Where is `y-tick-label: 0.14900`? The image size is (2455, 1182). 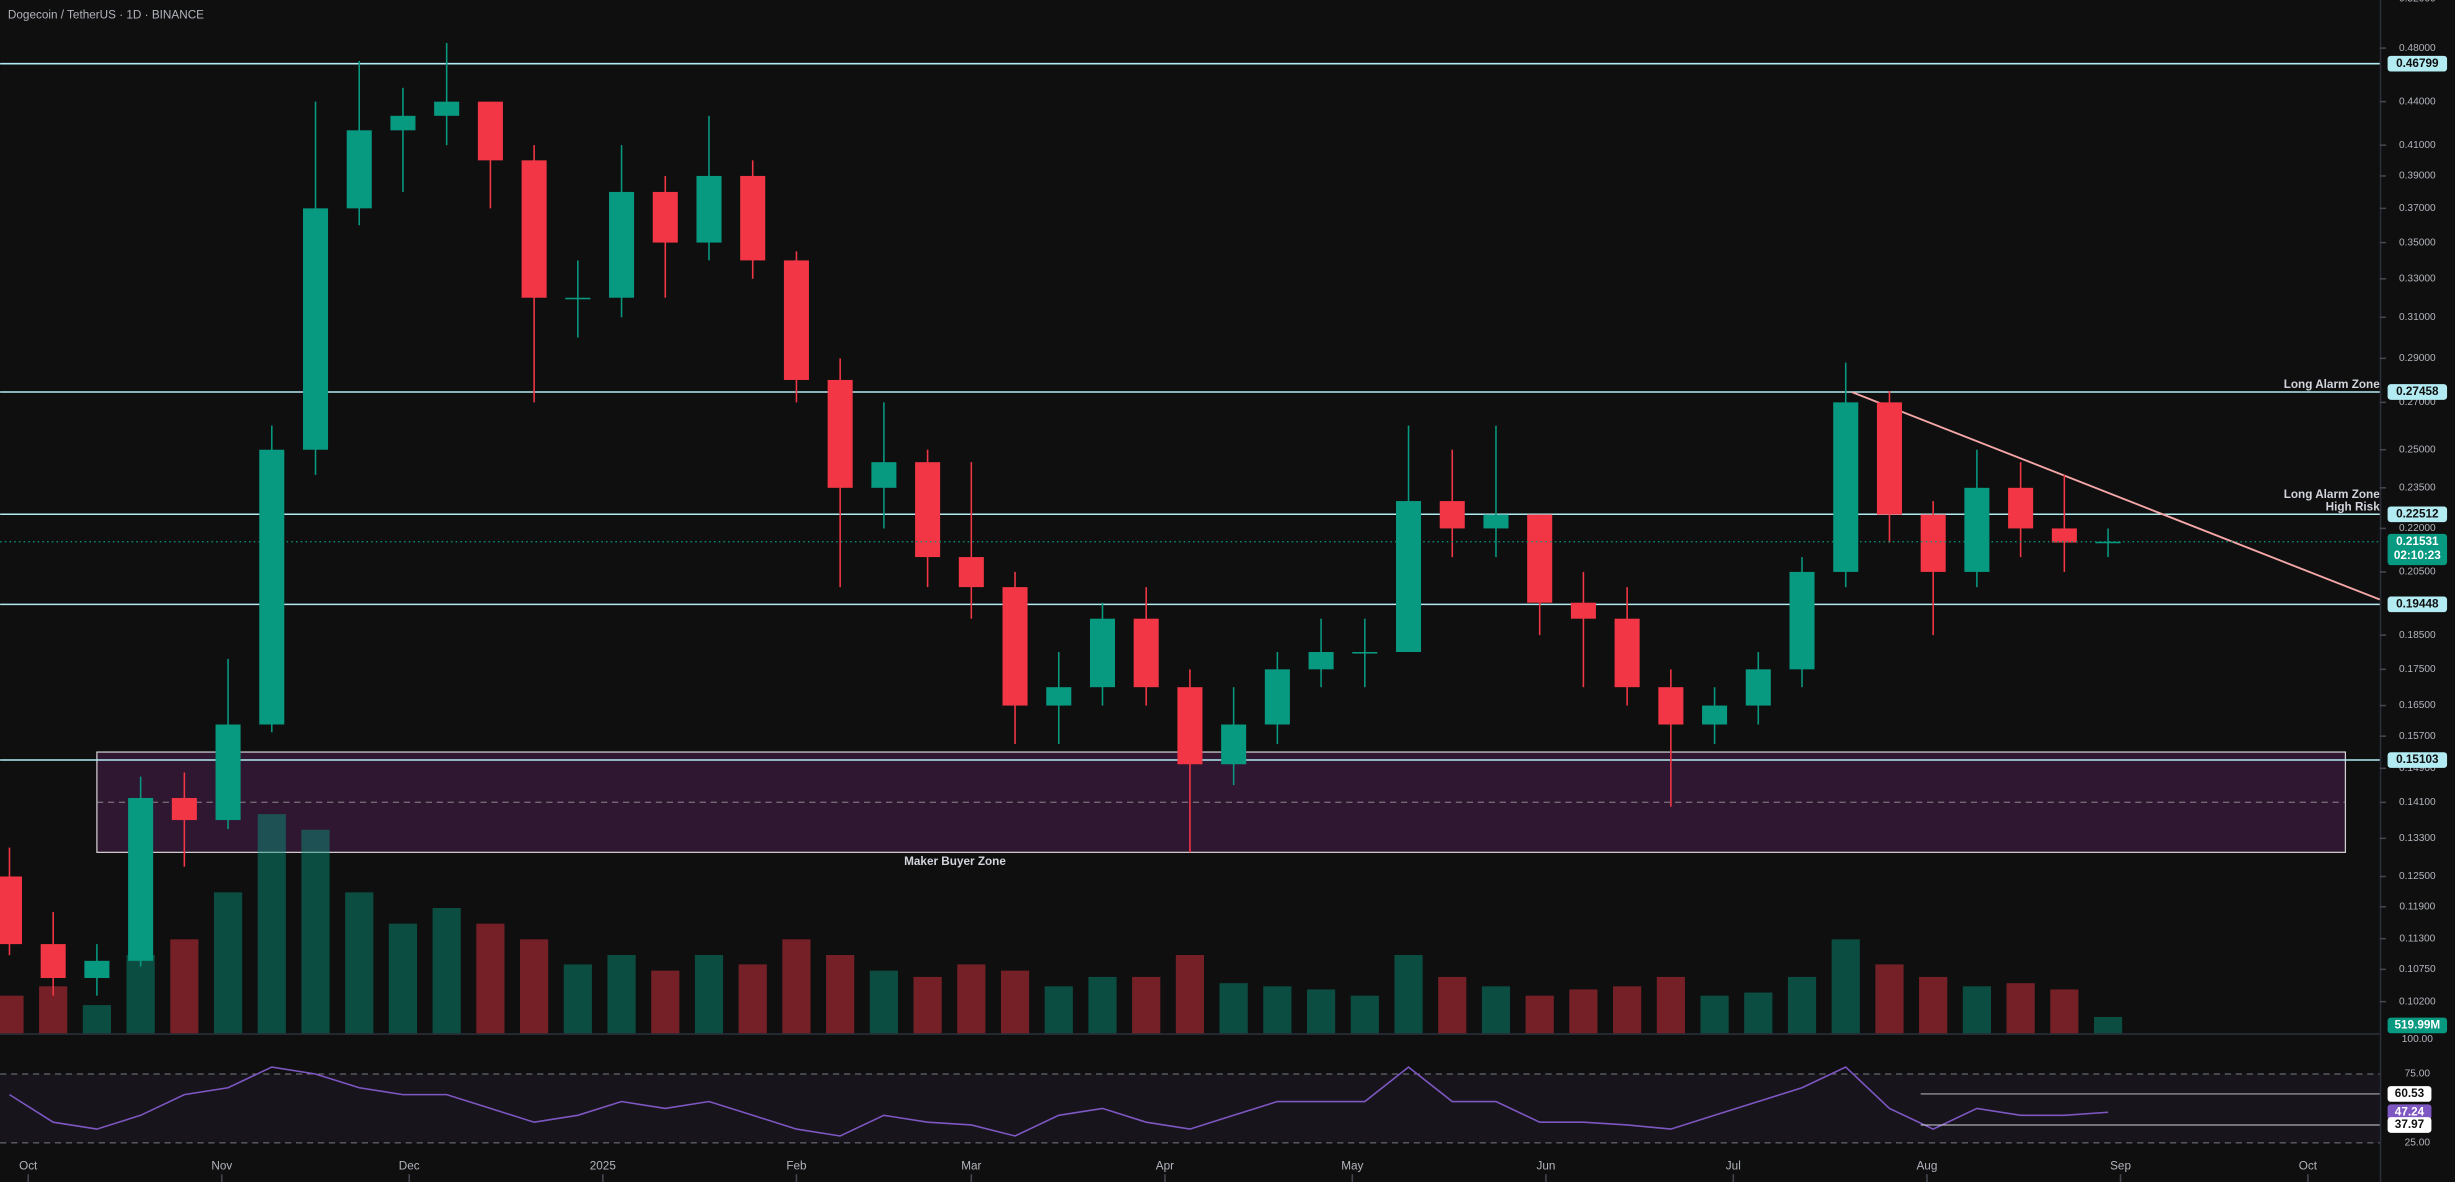
y-tick-label: 0.14900 is located at coordinates (2417, 768).